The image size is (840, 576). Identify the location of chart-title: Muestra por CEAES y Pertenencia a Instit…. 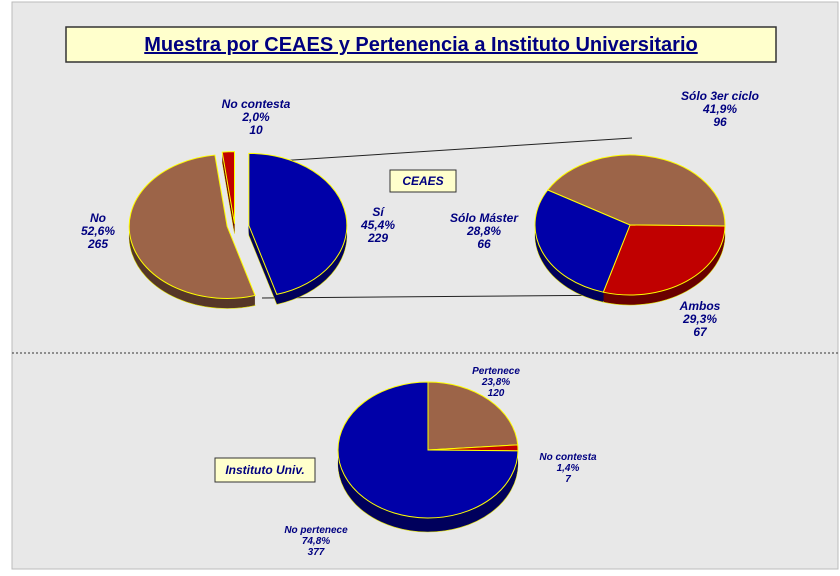
(420, 45).